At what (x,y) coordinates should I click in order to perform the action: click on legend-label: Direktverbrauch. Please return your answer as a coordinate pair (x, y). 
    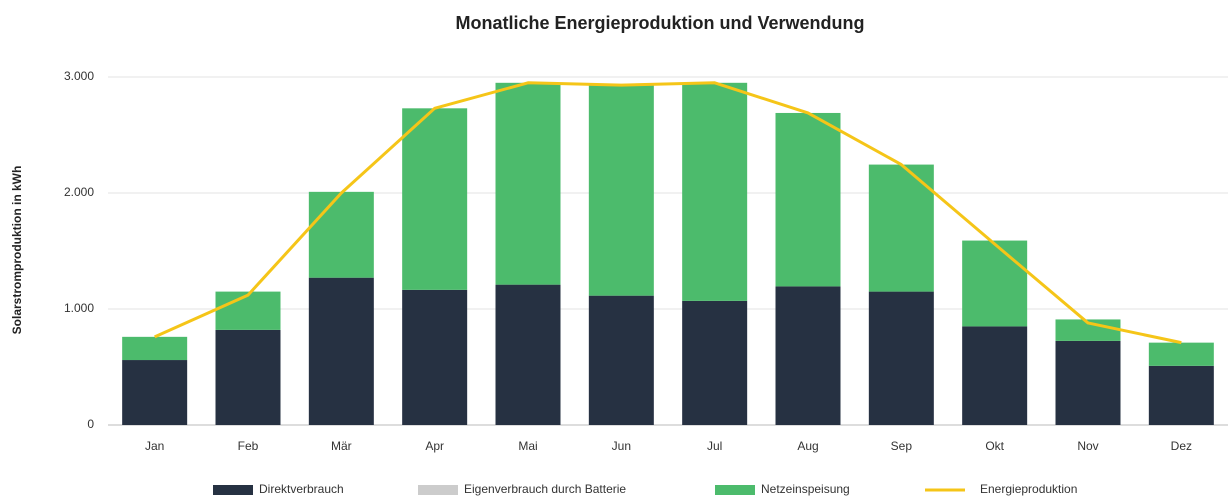
    Looking at the image, I should click on (301, 489).